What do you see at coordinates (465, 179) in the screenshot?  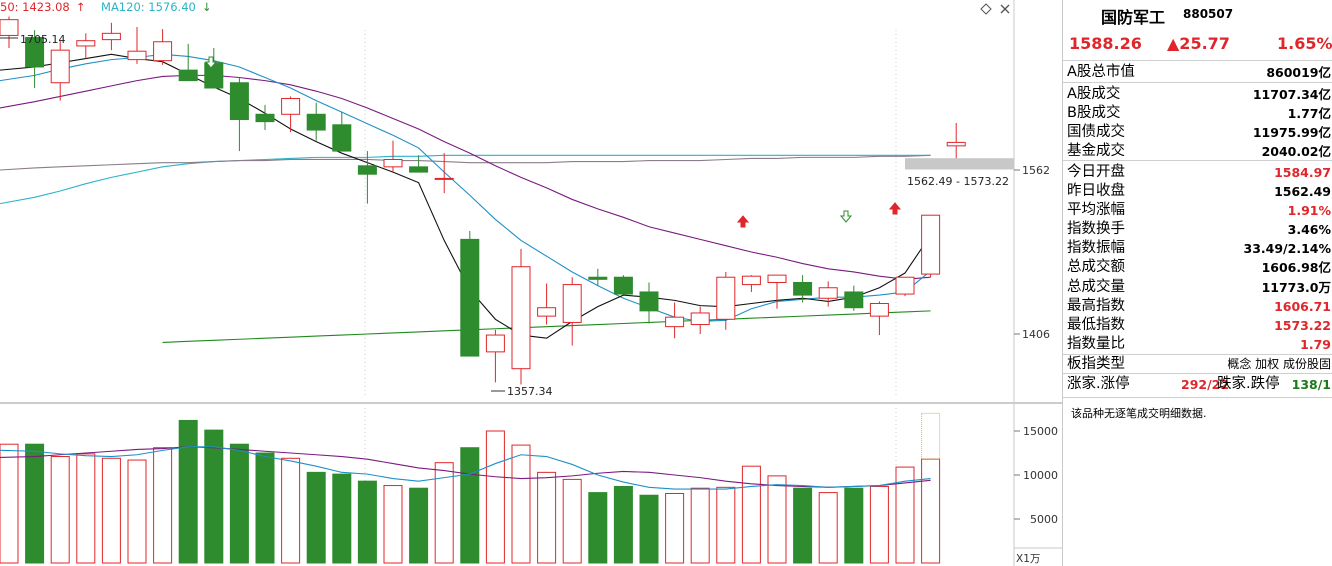 I see `ma120-line` at bounding box center [465, 179].